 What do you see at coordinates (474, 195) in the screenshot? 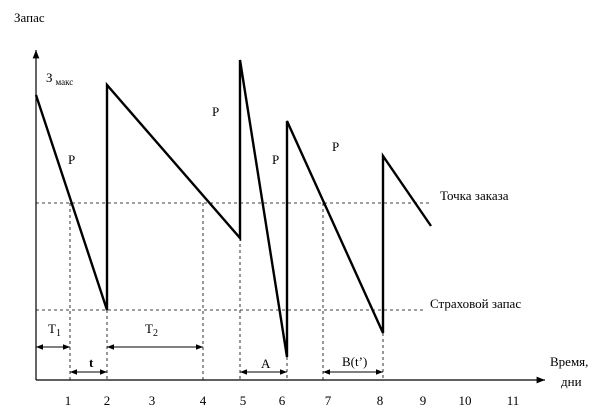
I see `reorder-label: Точка заказа` at bounding box center [474, 195].